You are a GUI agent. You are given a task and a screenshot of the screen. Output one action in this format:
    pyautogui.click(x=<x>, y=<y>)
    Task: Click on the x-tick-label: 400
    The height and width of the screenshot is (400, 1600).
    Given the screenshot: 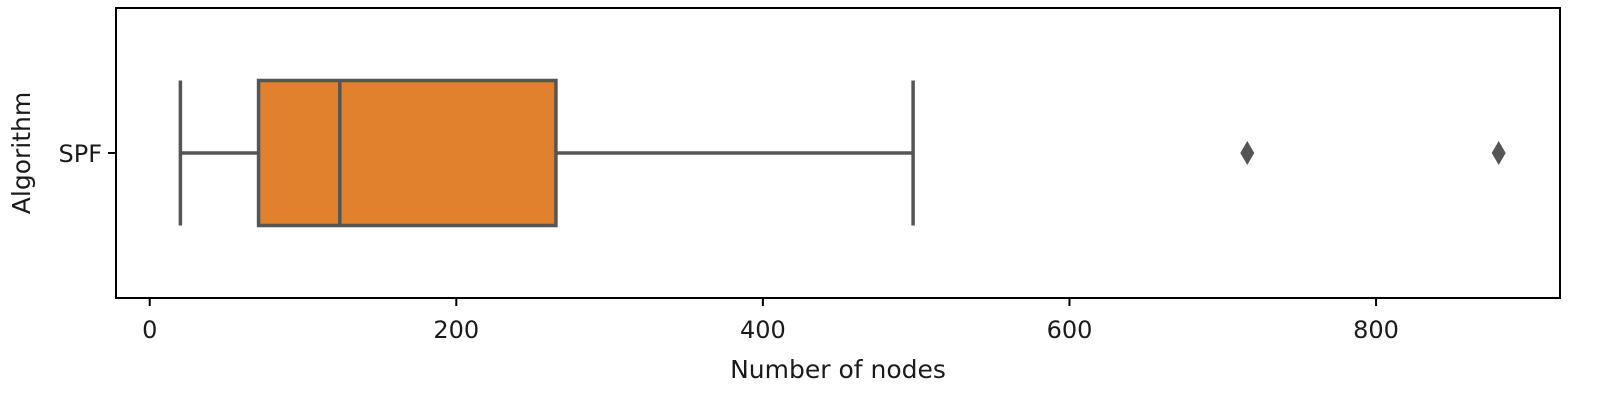 What is the action you would take?
    pyautogui.click(x=763, y=330)
    